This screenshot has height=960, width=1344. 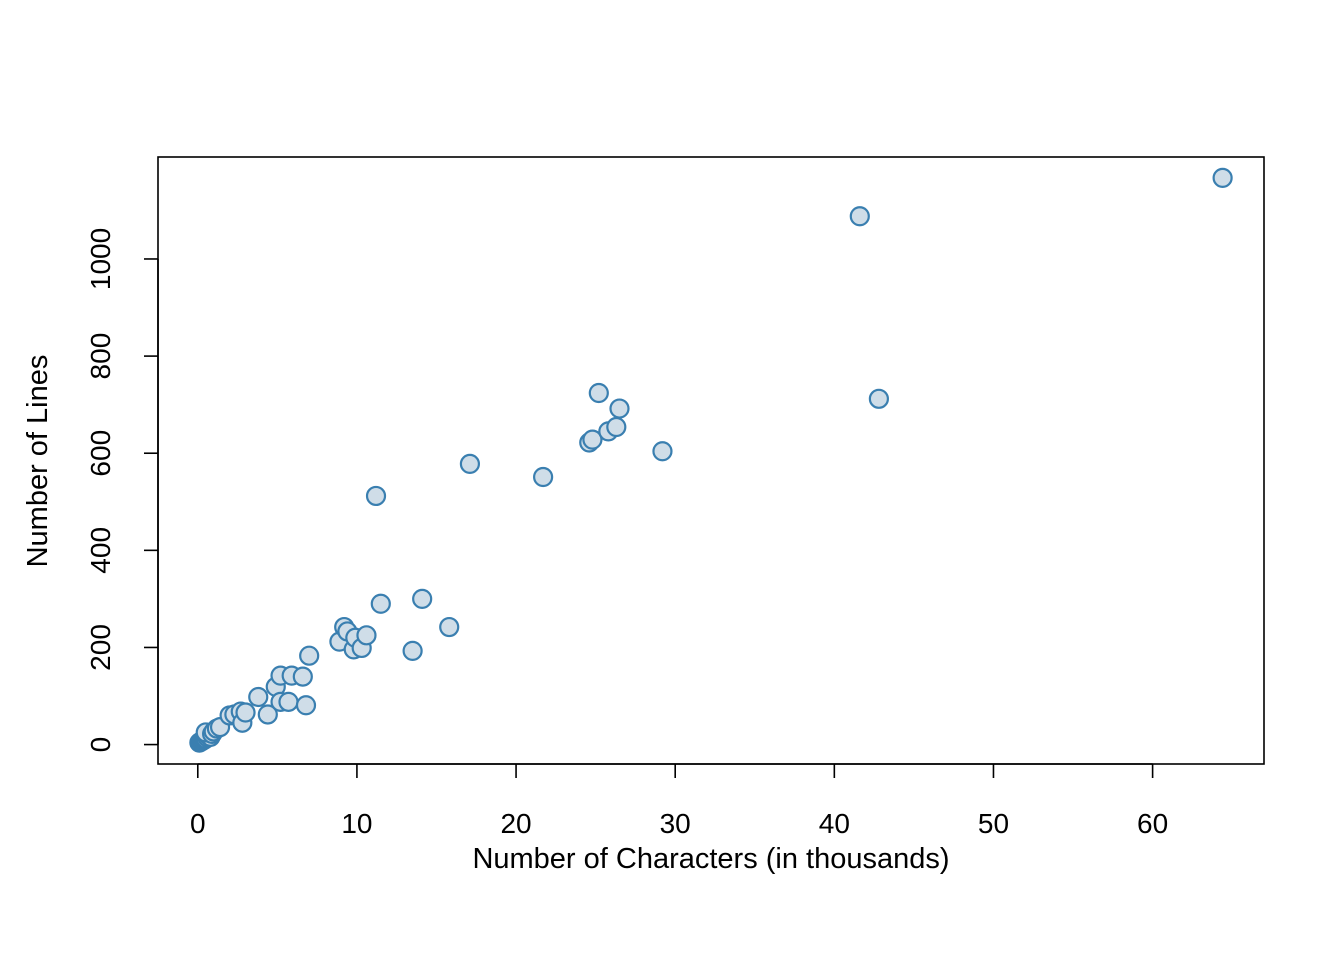 I want to click on y-tick-label: 800, so click(x=100, y=356).